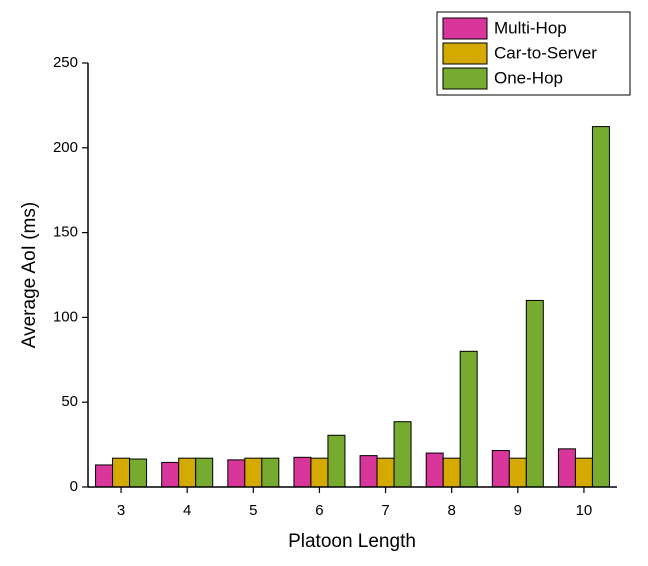  Describe the element at coordinates (29, 275) in the screenshot. I see `y-axis-label: Average AoI (ms)` at that location.